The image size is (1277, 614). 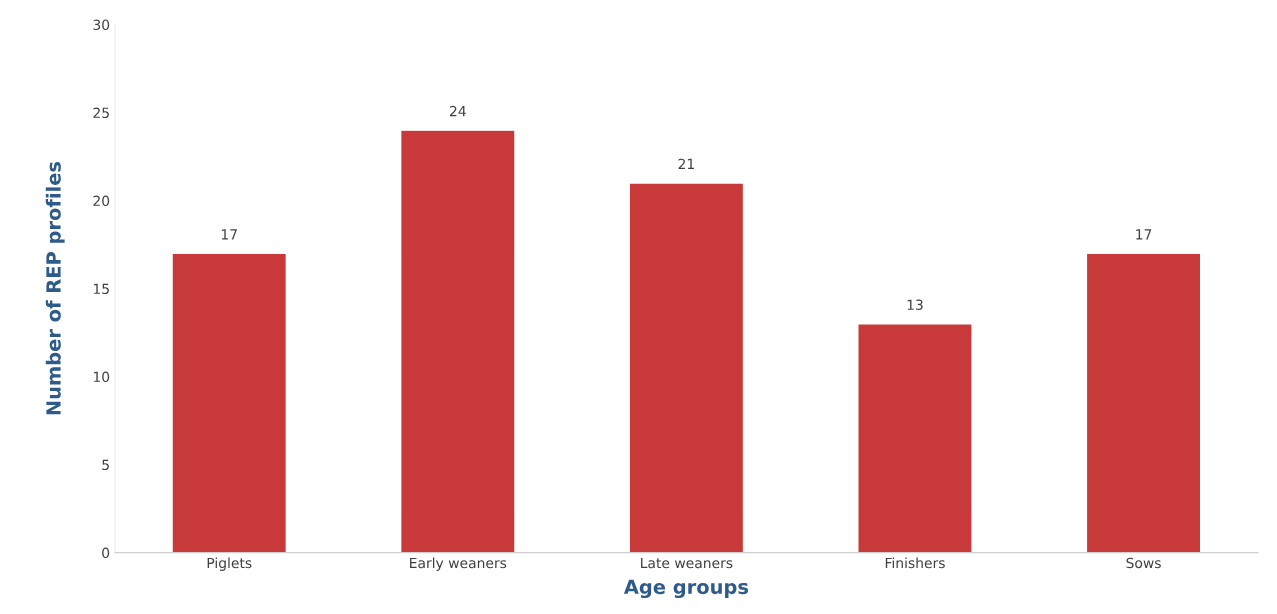 I want to click on y-tick-label: 5, so click(x=105, y=465).